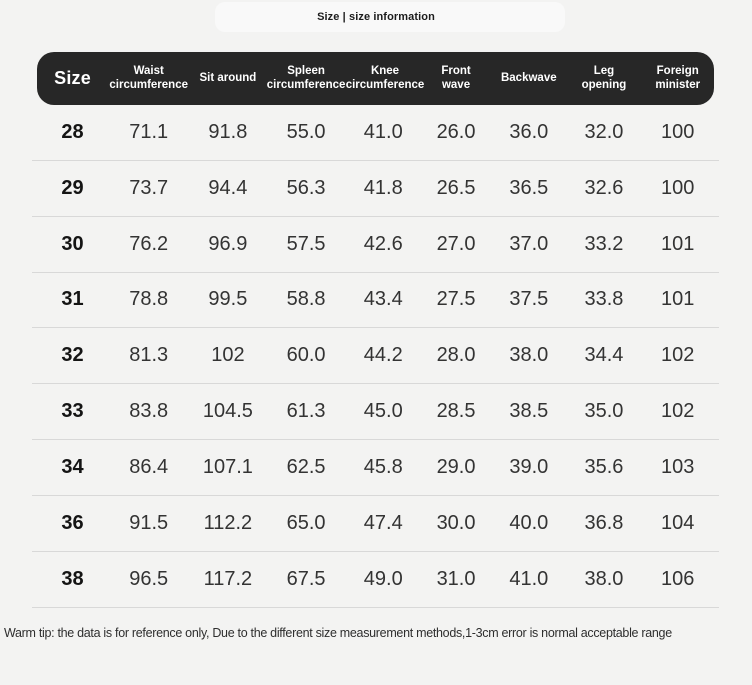  What do you see at coordinates (306, 578) in the screenshot?
I see `measurement-value: 67.5` at bounding box center [306, 578].